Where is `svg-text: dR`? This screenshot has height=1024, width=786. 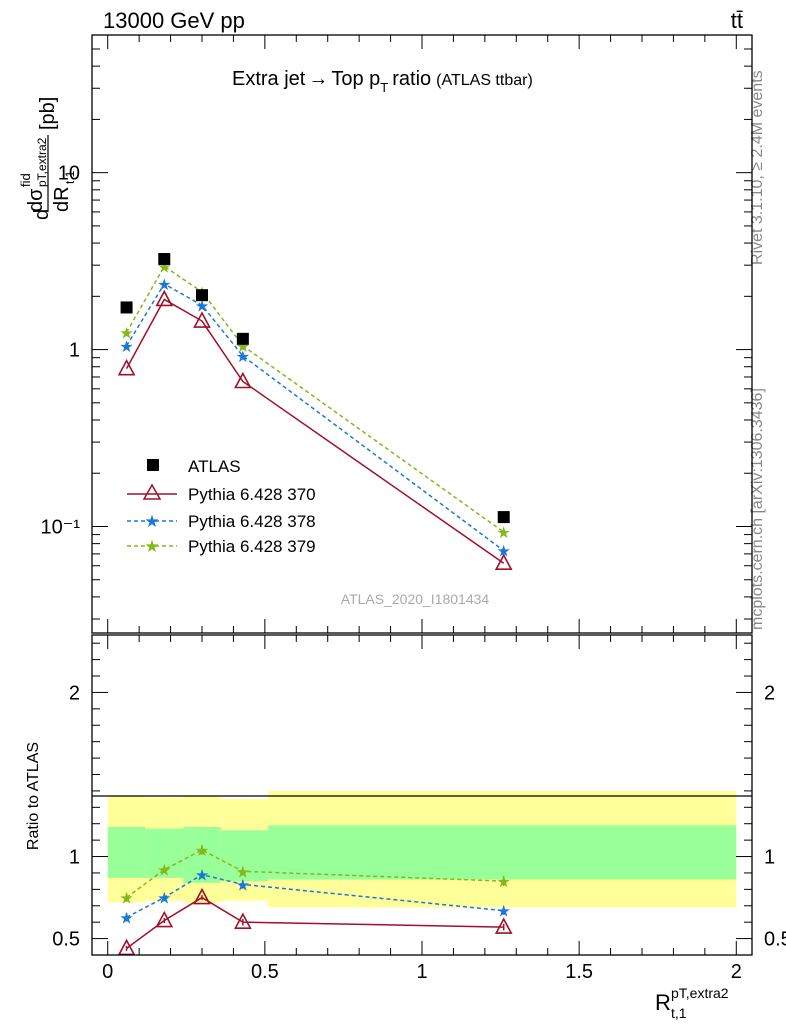 svg-text: dR is located at coordinates (62, 199).